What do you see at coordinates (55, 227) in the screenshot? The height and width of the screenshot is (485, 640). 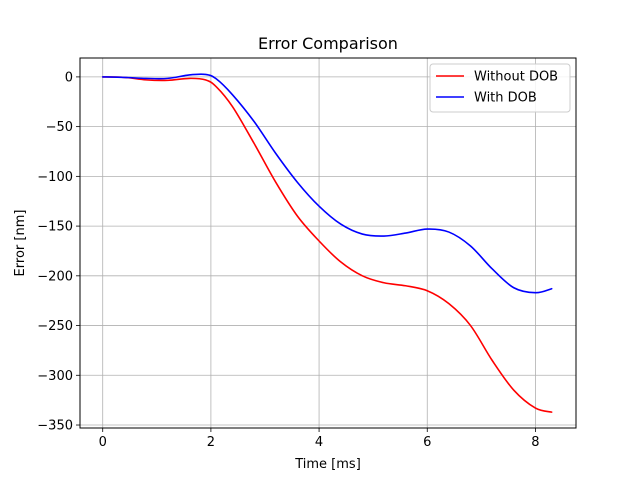 I see `y-tick-label: −150` at bounding box center [55, 227].